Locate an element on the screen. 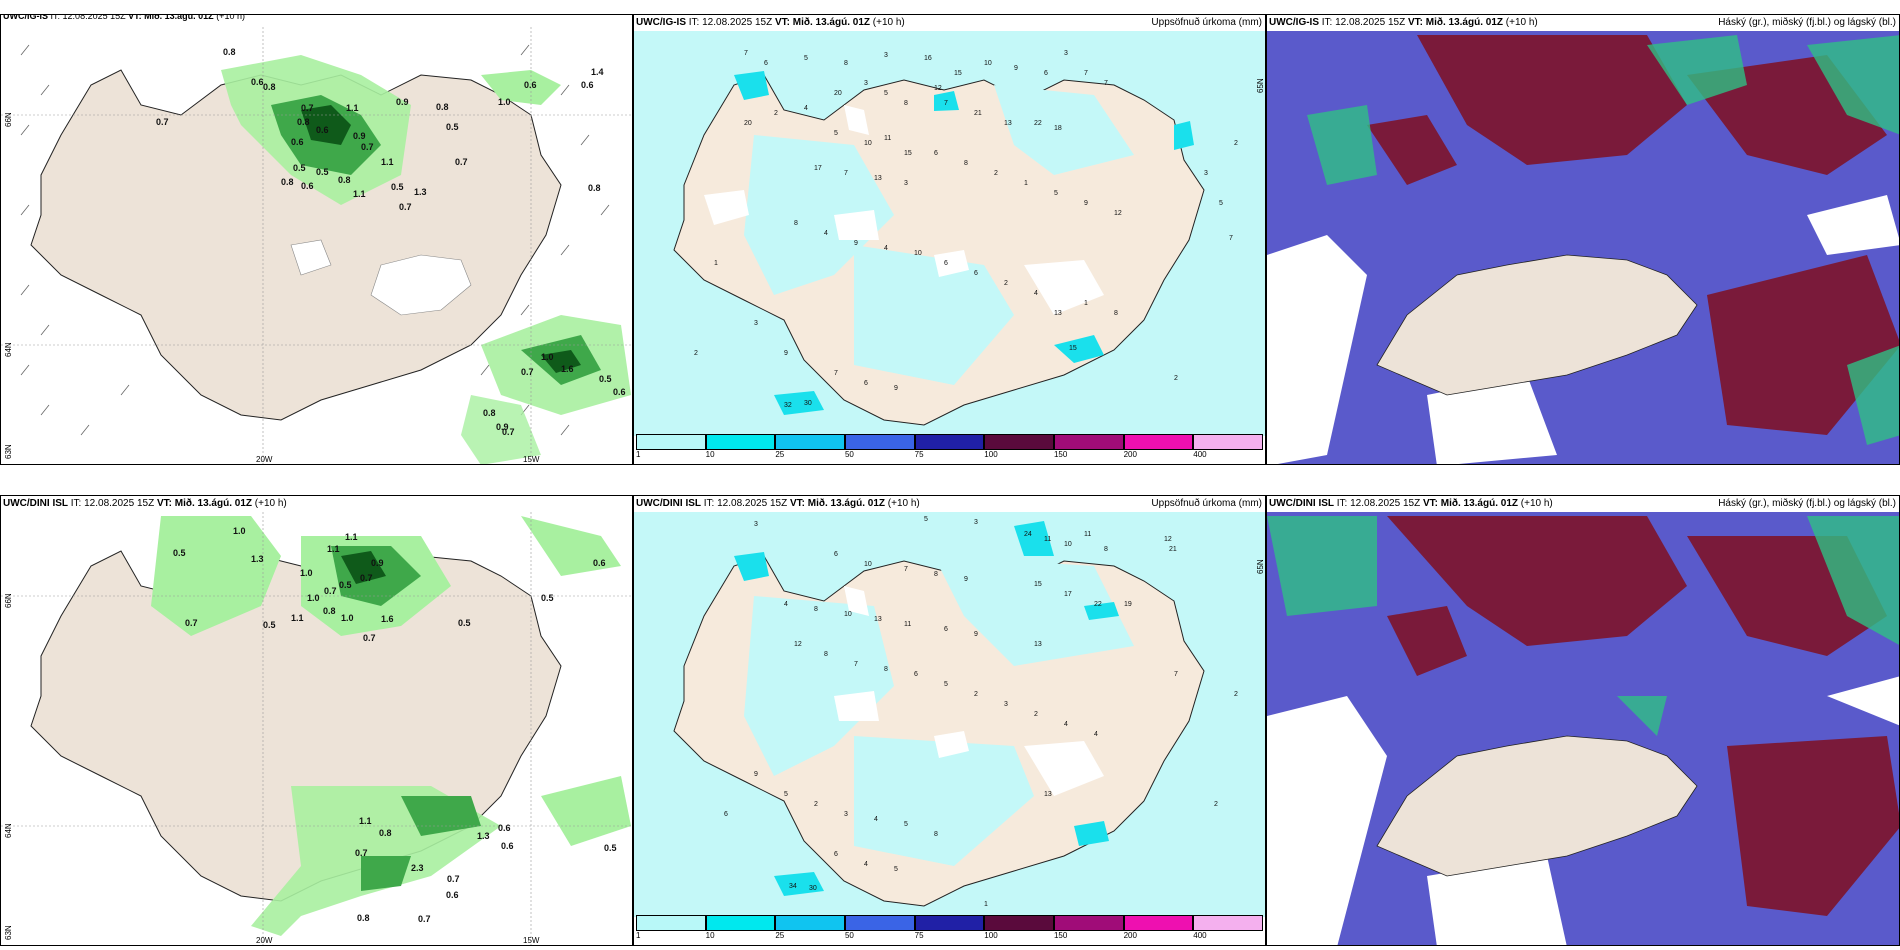 This screenshot has width=1900, height=950. wind-value: 1.3 is located at coordinates (483, 836).